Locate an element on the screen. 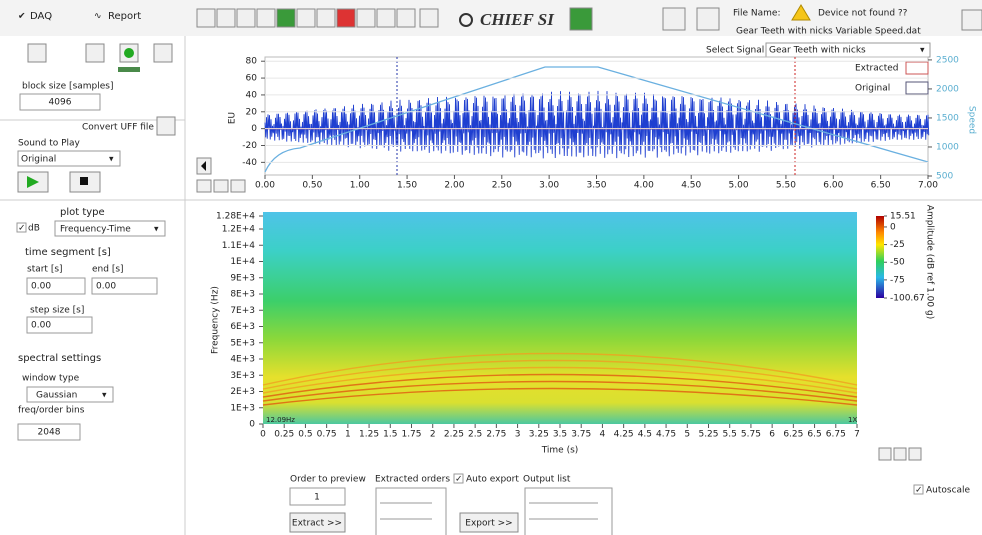 The image size is (982, 535). tab: Report is located at coordinates (124, 16).